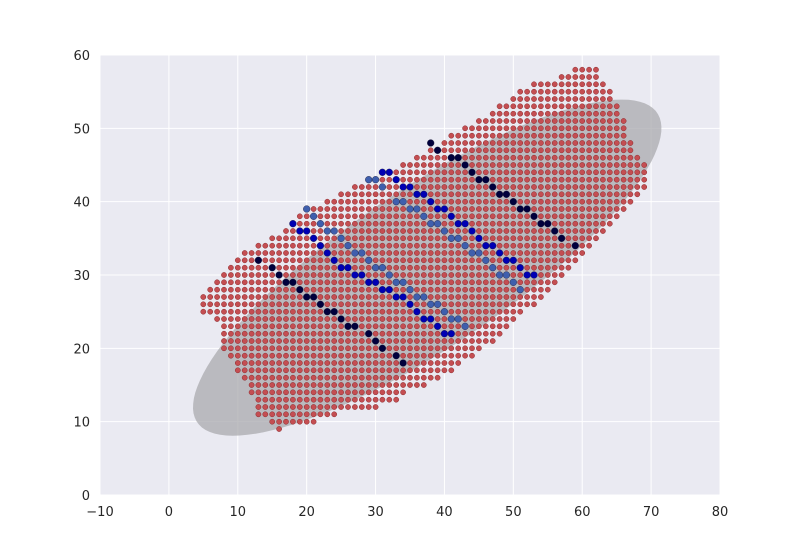 The width and height of the screenshot is (800, 555). Describe the element at coordinates (355, 326) in the screenshot. I see `blue-point-dark` at that location.